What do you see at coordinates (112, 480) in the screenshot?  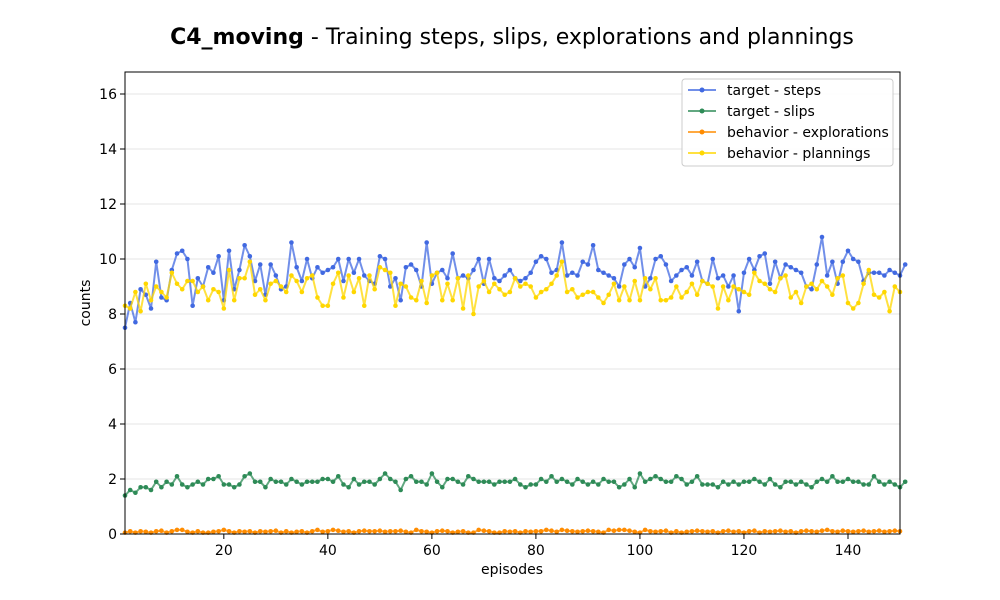 I see `y-tick-label: 2` at bounding box center [112, 480].